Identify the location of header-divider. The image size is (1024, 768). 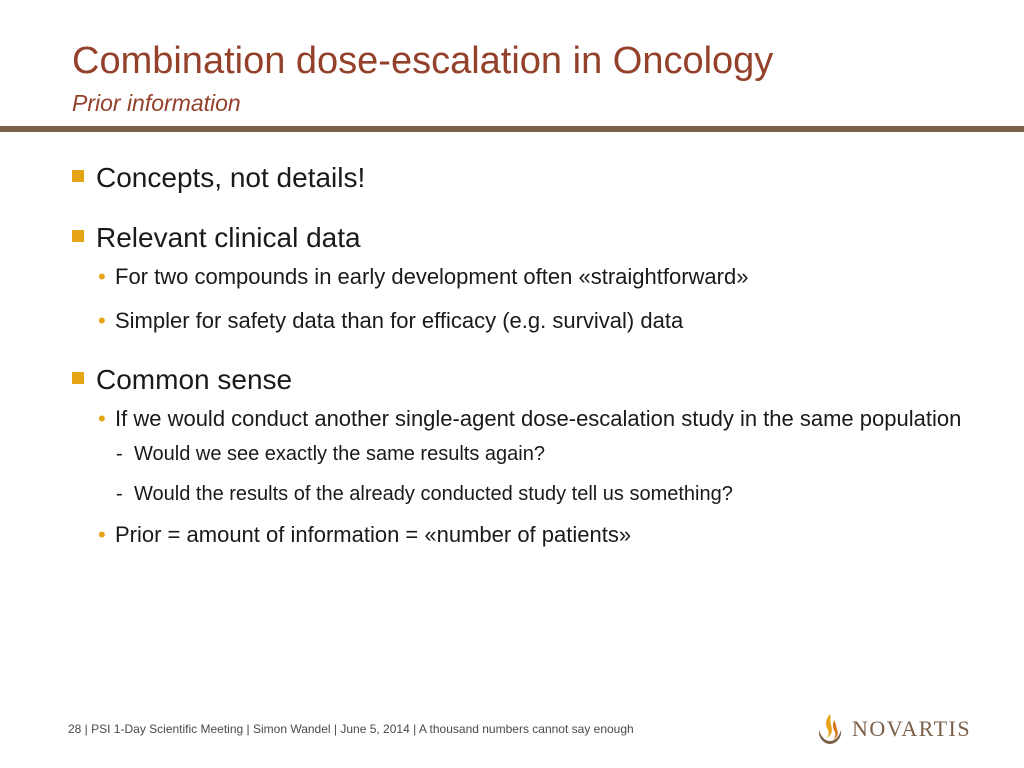
(512, 129).